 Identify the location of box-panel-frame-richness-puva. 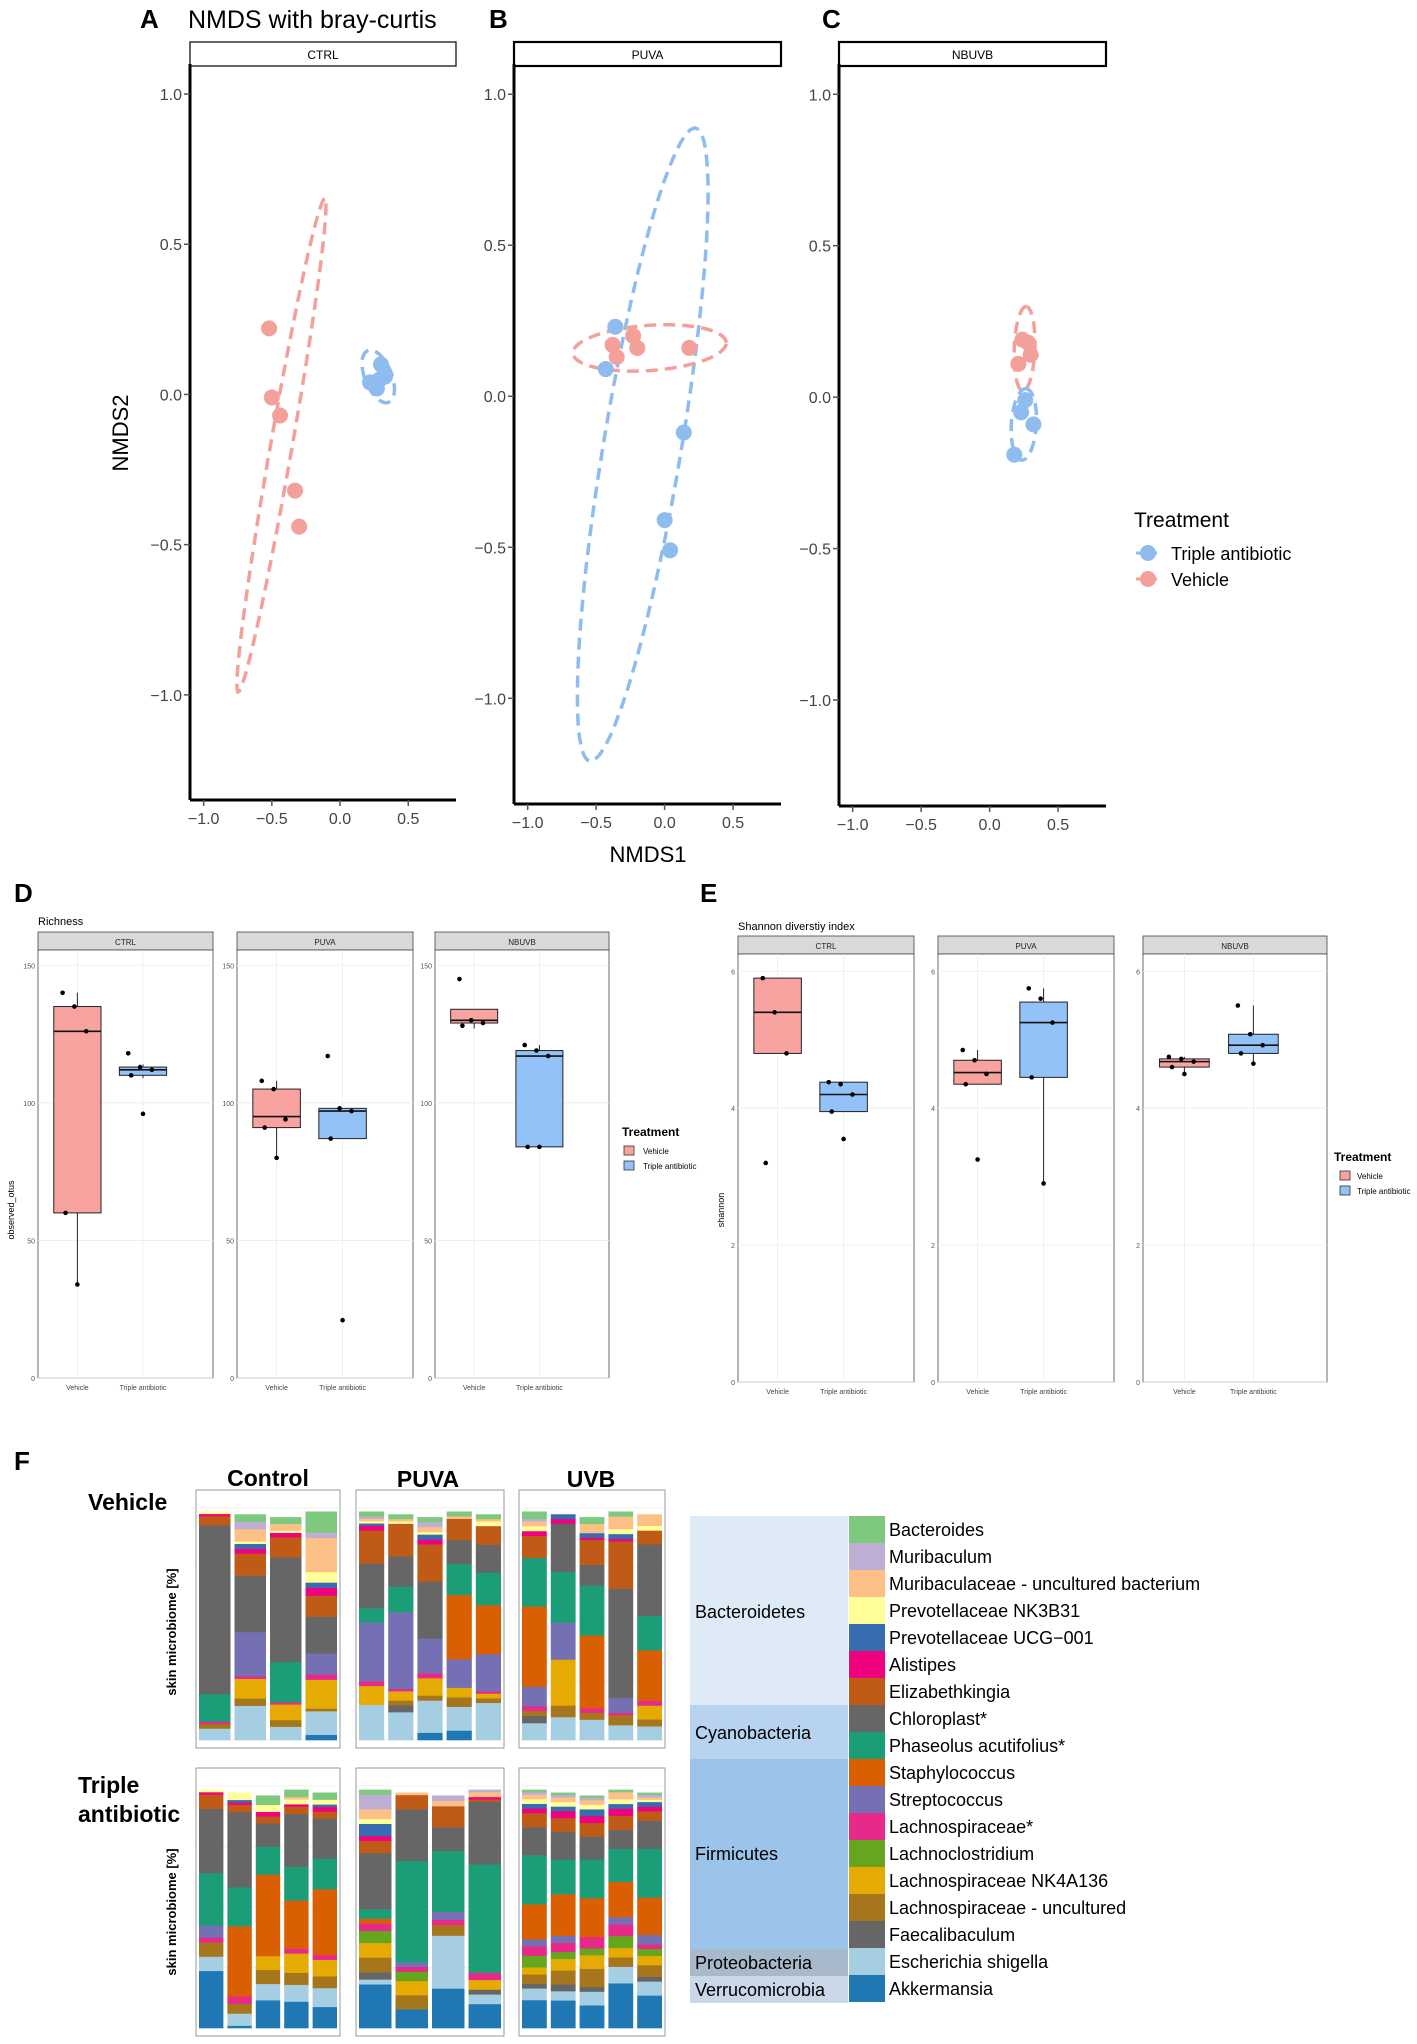
(325, 1164).